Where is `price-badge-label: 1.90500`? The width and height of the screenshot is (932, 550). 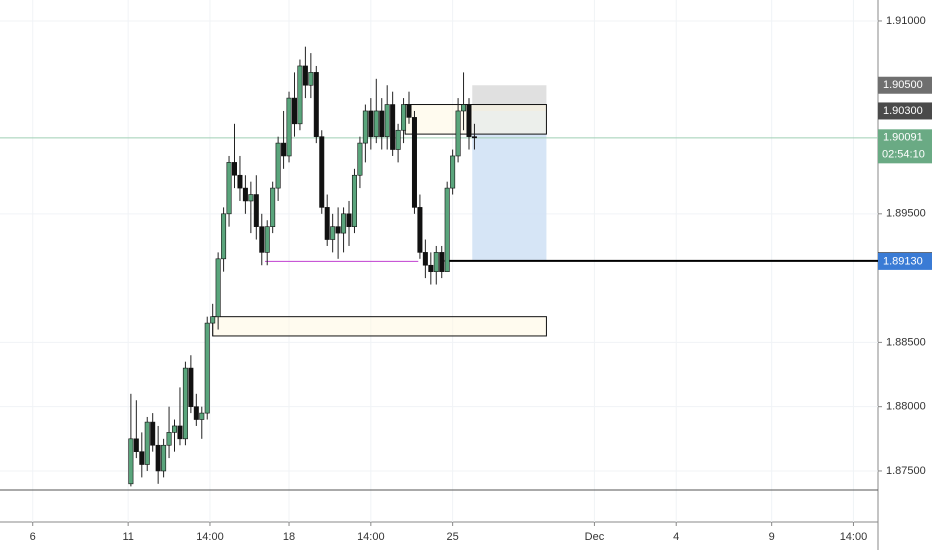
price-badge-label: 1.90500 is located at coordinates (903, 85).